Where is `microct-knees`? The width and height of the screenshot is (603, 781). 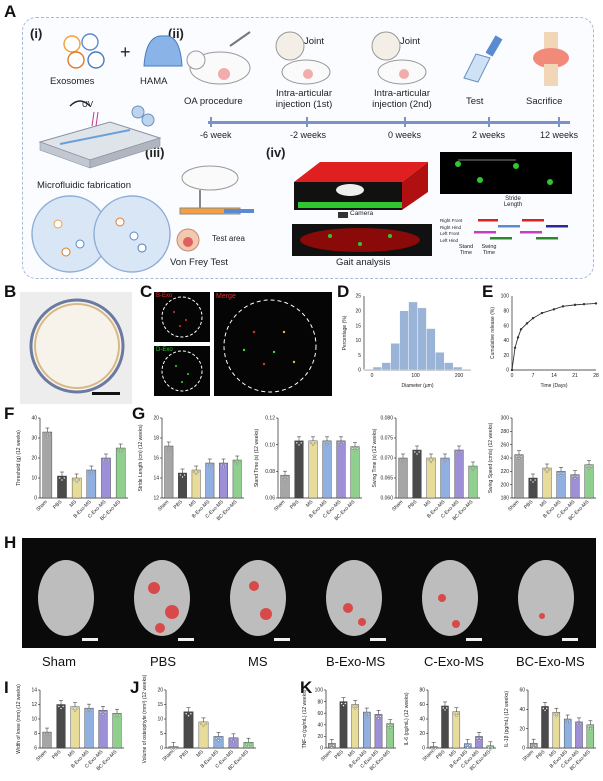
microct-knees is located at coordinates (308, 600).